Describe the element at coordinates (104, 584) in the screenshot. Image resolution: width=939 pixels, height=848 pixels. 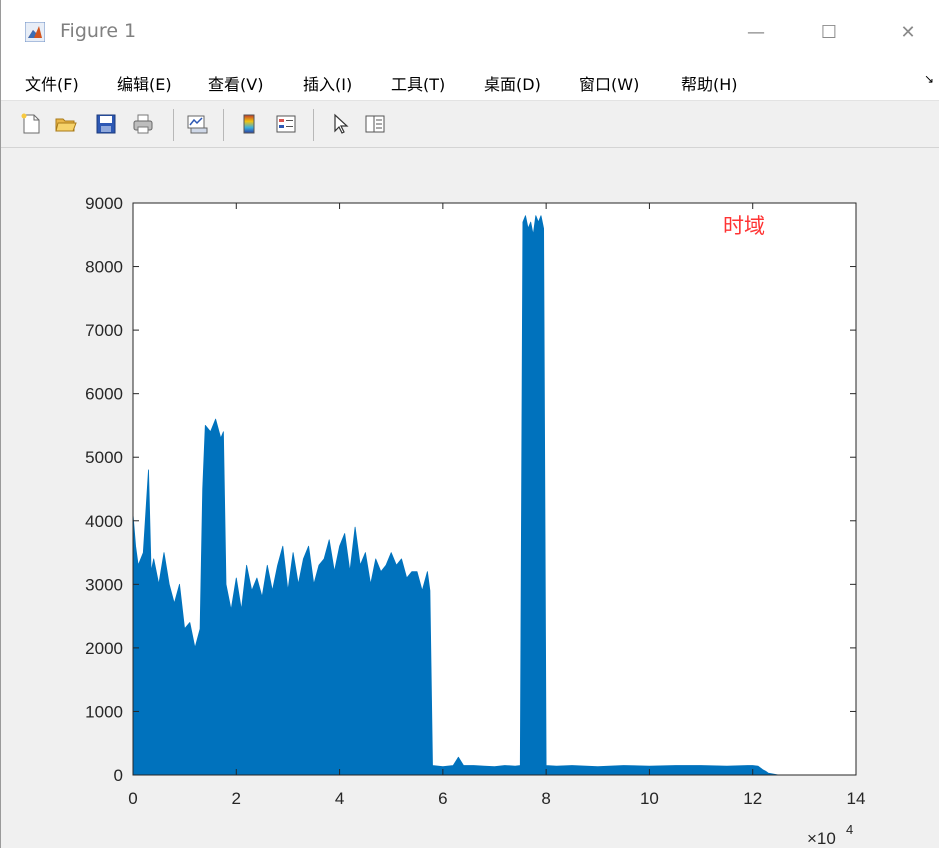
I see `y-tick-label: 3000` at that location.